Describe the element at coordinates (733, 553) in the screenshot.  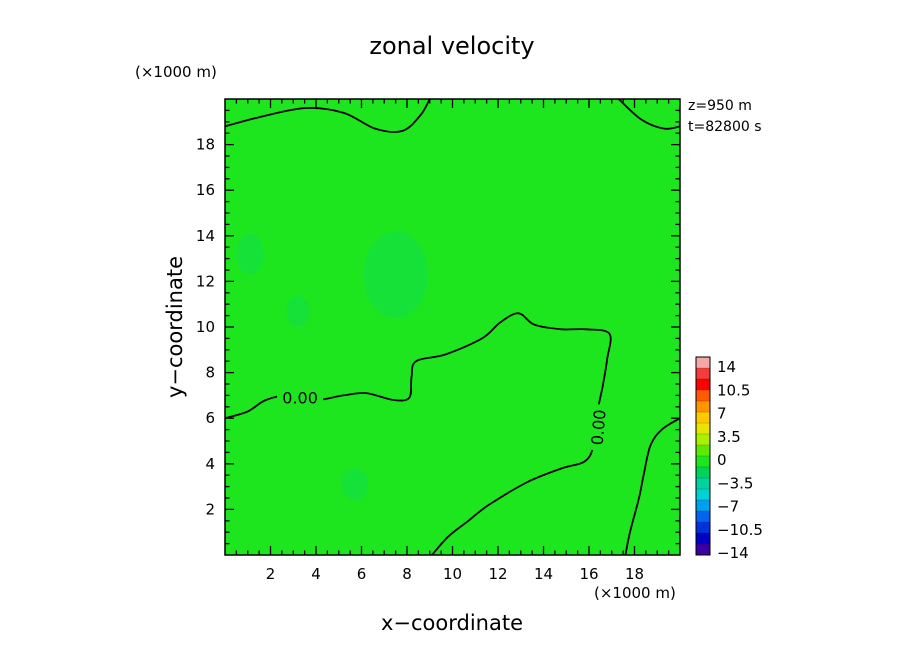
I see `colorbar-label: −14` at that location.